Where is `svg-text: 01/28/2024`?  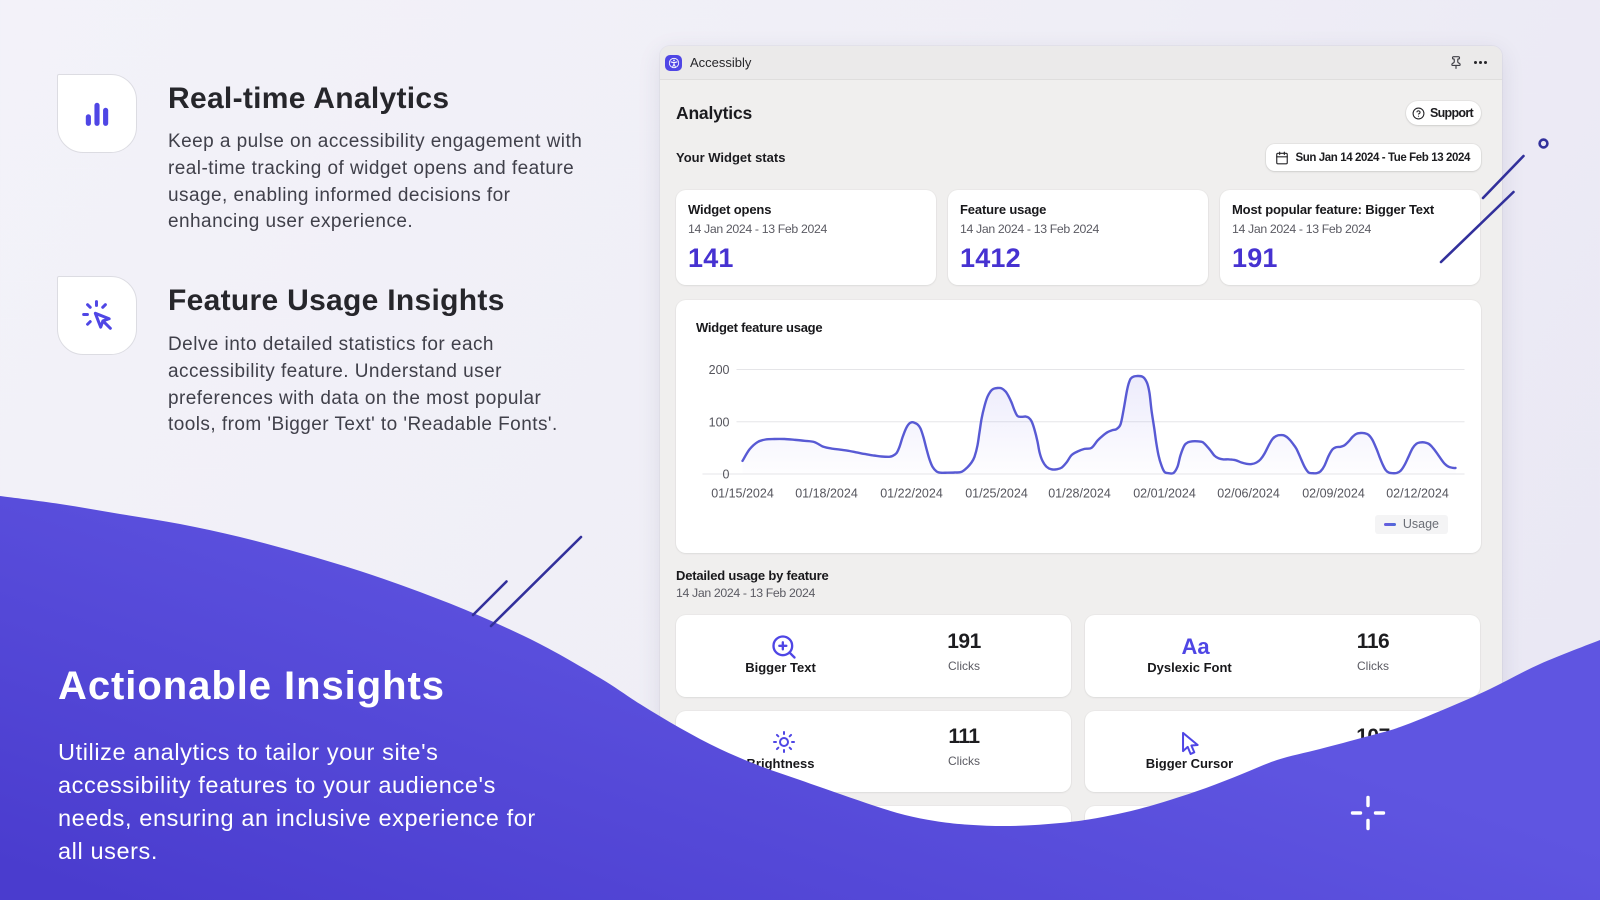
svg-text: 01/28/2024 is located at coordinates (1079, 494).